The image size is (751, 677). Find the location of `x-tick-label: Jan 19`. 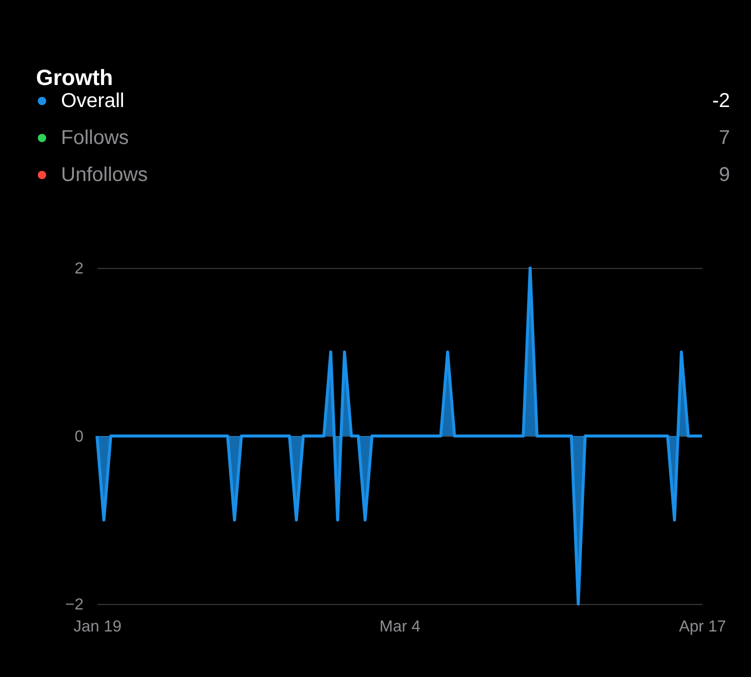

x-tick-label: Jan 19 is located at coordinates (97, 627).